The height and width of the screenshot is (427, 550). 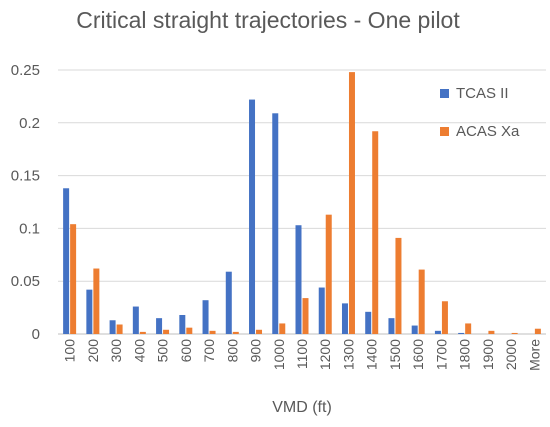 What do you see at coordinates (465, 354) in the screenshot?
I see `x-tick-label: 1800` at bounding box center [465, 354].